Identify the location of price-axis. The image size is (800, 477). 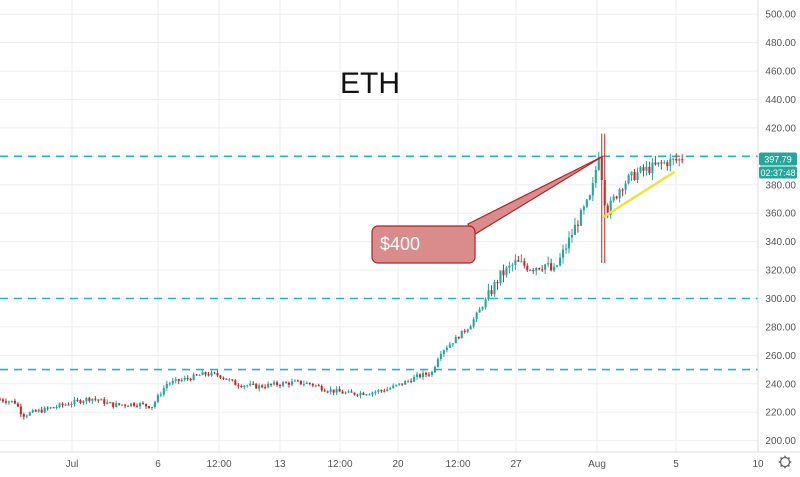
(779, 236).